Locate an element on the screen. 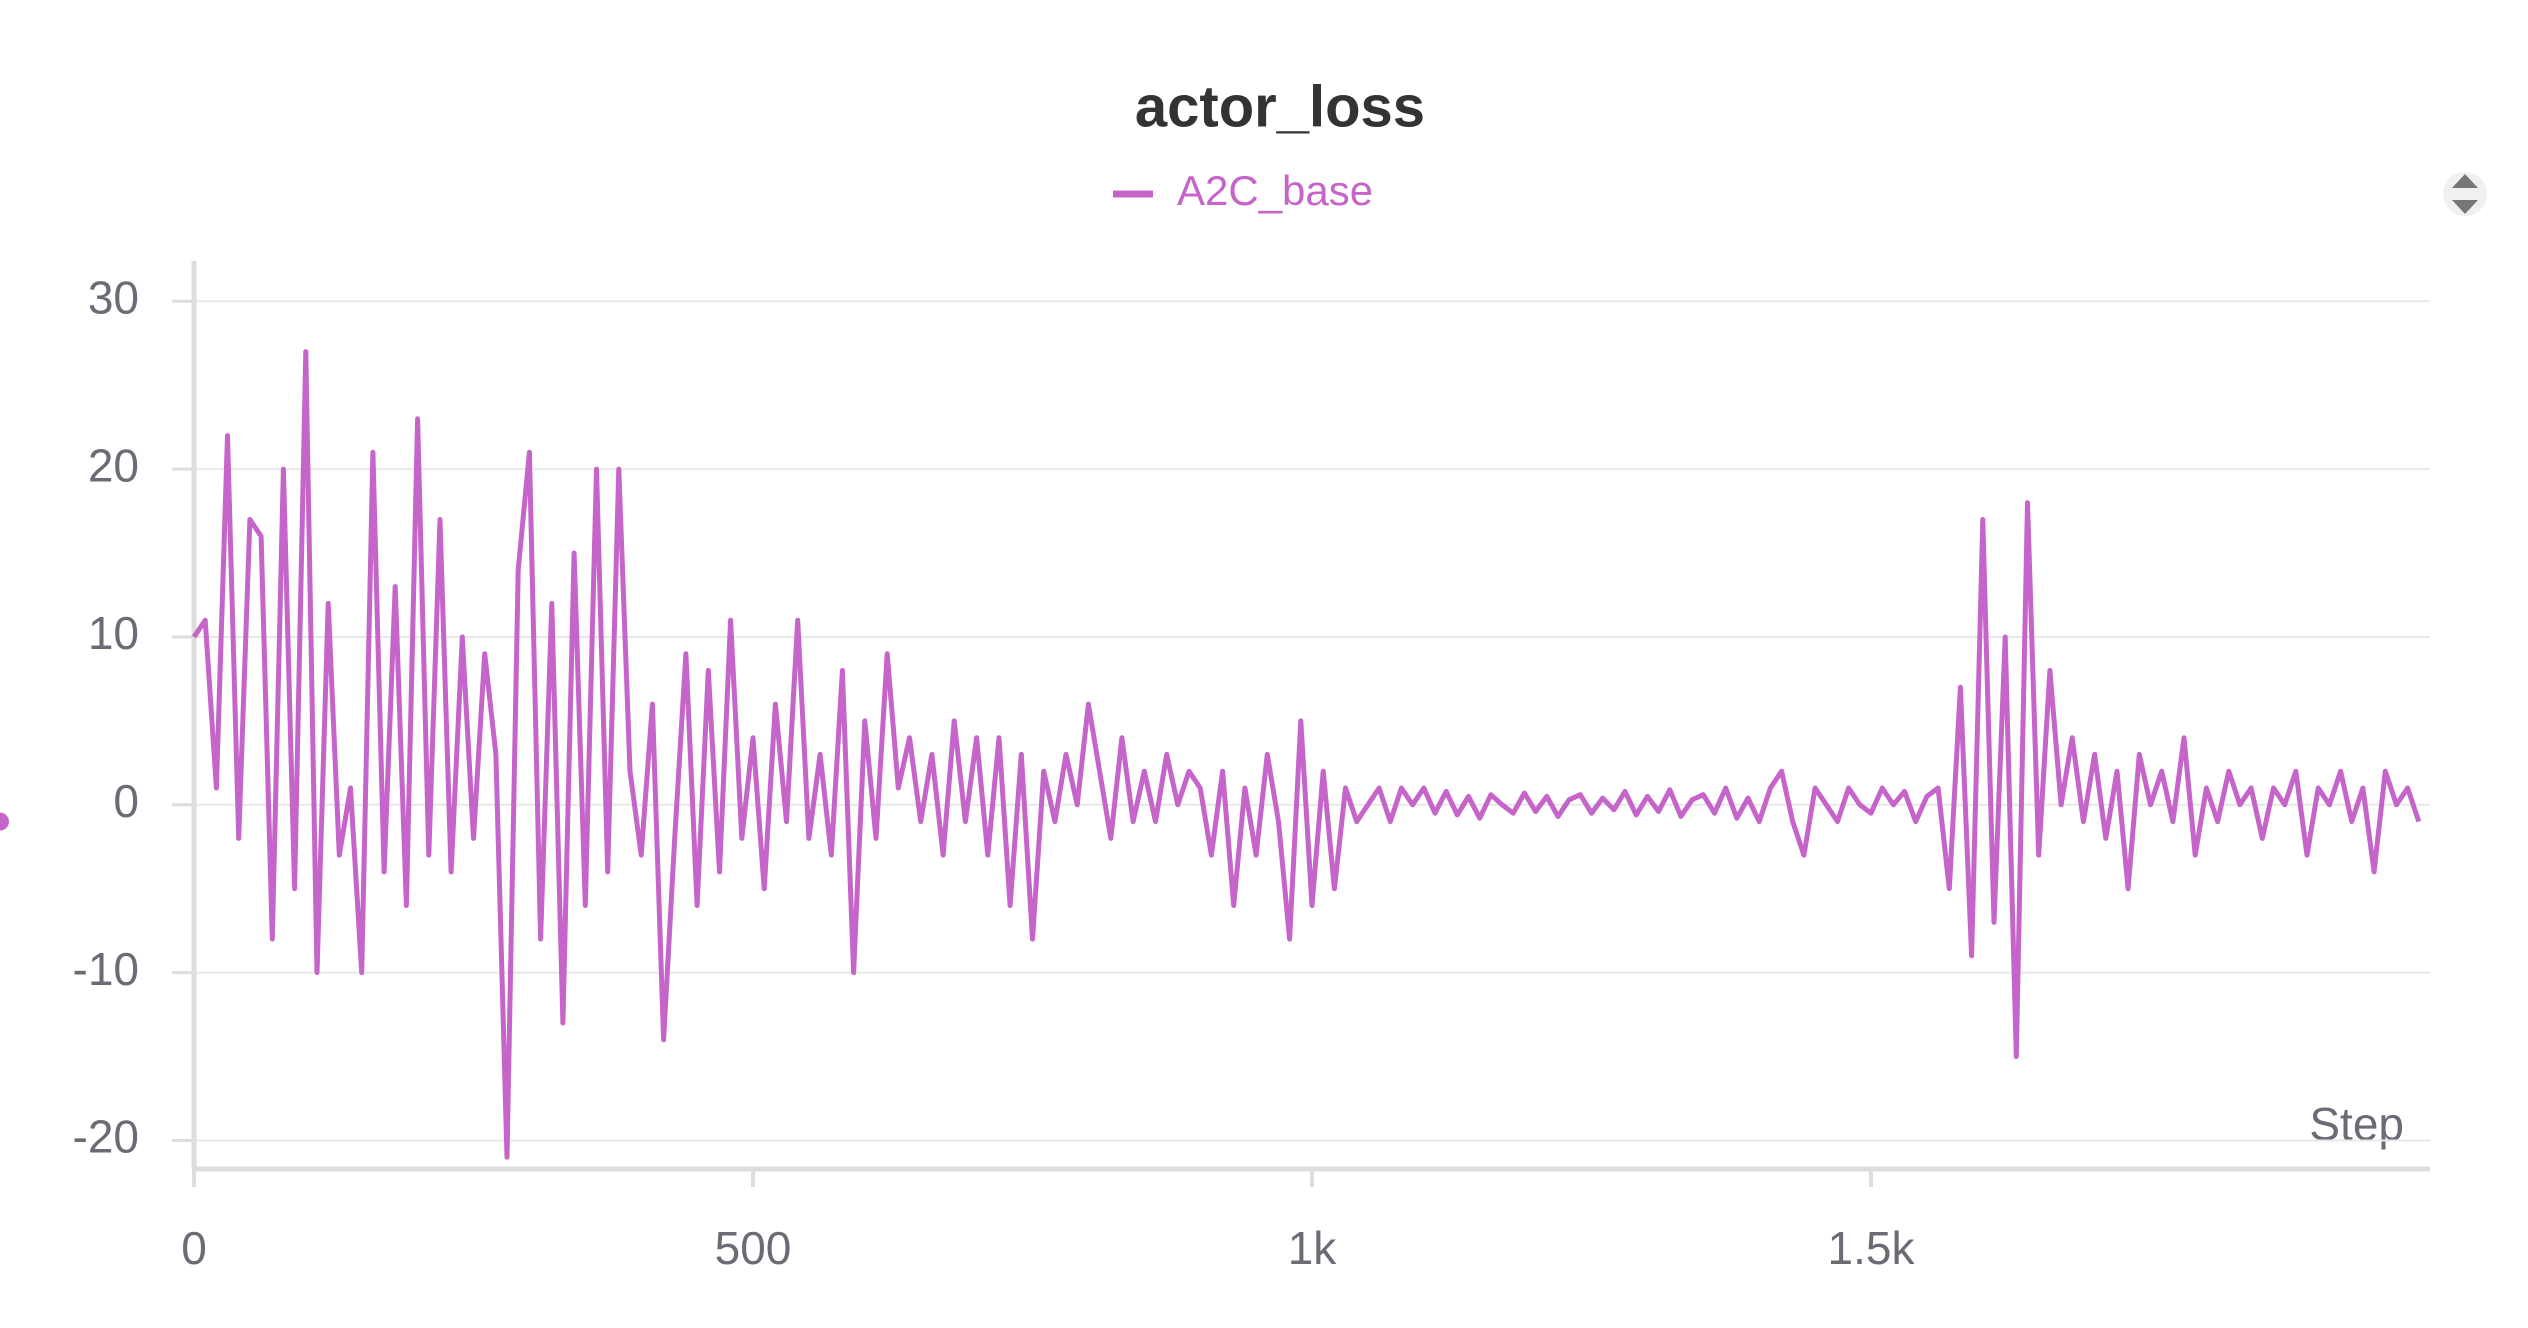  y-tick-label: 20 is located at coordinates (113, 465).